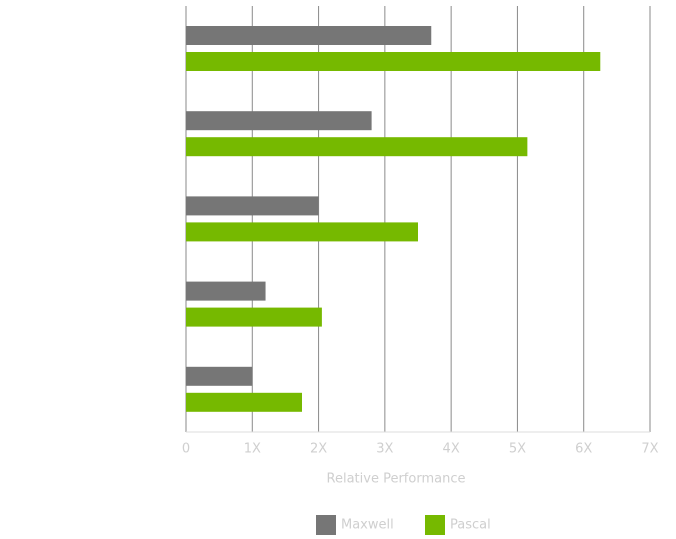 The height and width of the screenshot is (539, 676). What do you see at coordinates (384, 449) in the screenshot?
I see `x-tick-label: 3X` at bounding box center [384, 449].